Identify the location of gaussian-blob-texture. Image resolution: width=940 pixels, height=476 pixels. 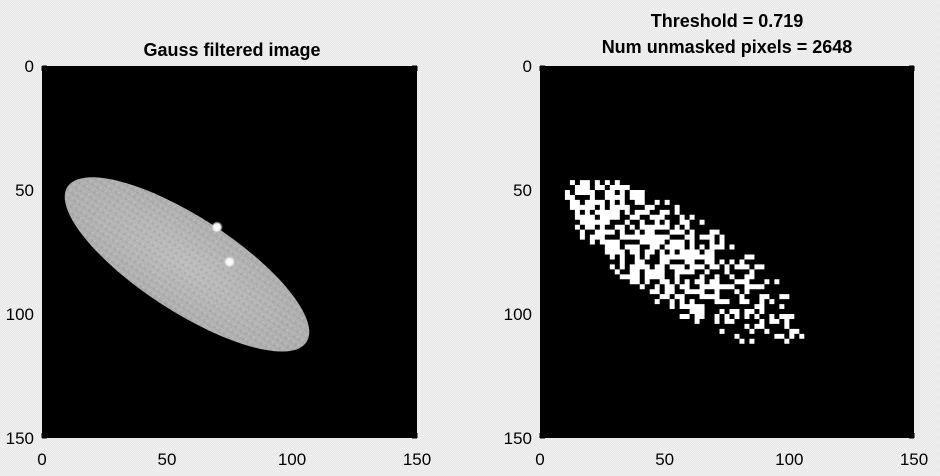
(187, 264).